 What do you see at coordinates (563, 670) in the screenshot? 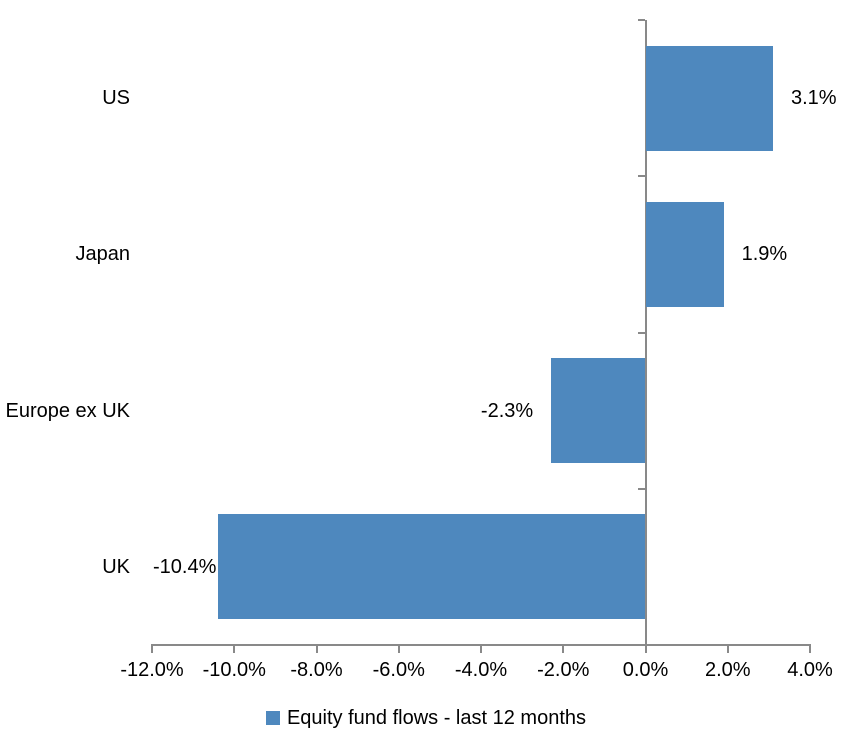
I see `x-tick-label: -2.0%` at bounding box center [563, 670].